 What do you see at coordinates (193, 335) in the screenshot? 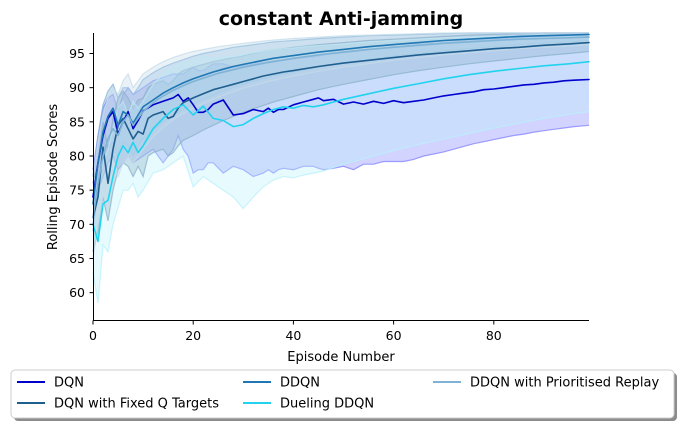
I see `x-tick-label: 20` at bounding box center [193, 335].